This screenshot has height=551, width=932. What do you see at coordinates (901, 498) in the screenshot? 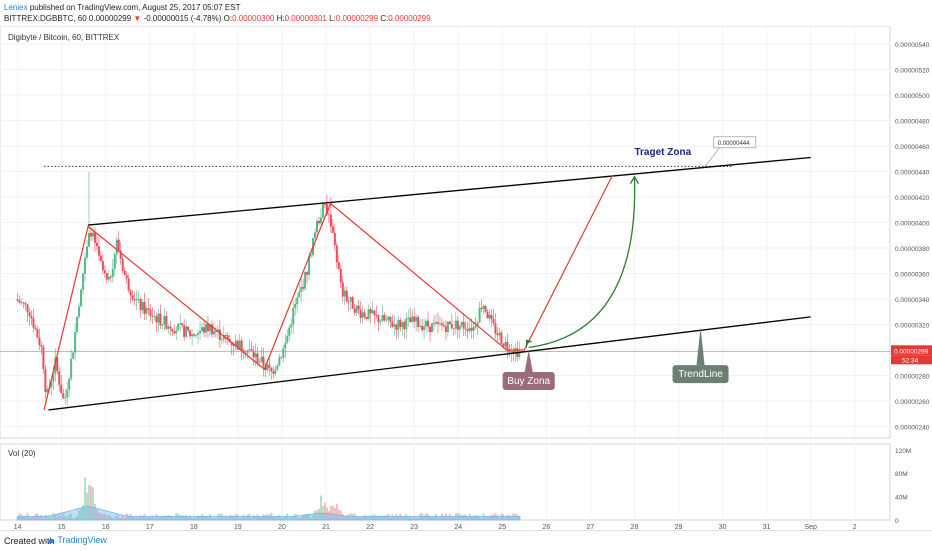
I see `volume-tick-label: 40M` at bounding box center [901, 498].